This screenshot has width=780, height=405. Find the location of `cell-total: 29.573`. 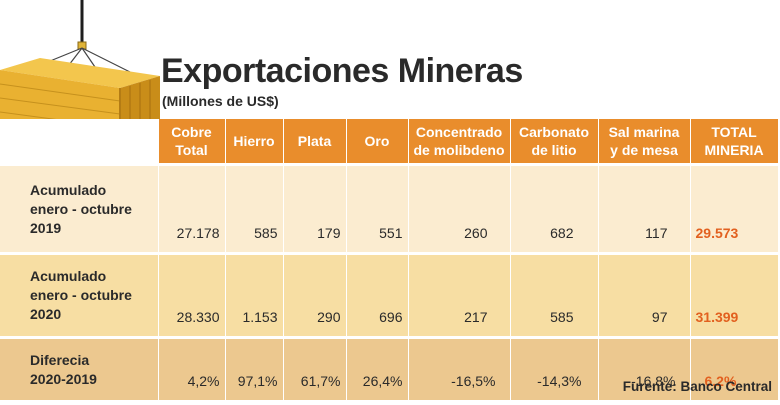

cell-total: 29.573 is located at coordinates (734, 209).